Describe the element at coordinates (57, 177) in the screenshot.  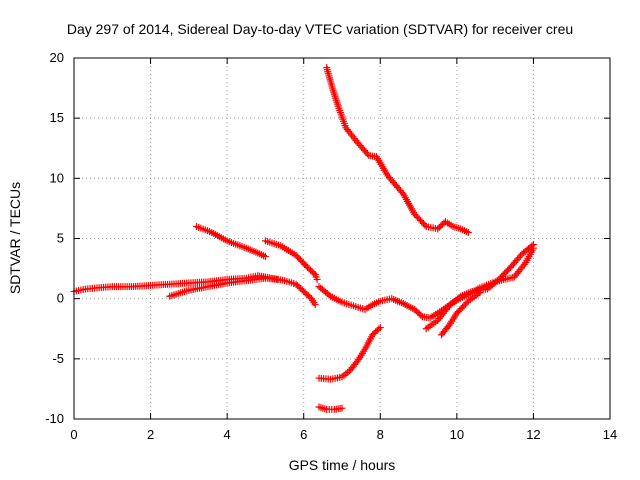
I see `y-tick-label: 10` at that location.